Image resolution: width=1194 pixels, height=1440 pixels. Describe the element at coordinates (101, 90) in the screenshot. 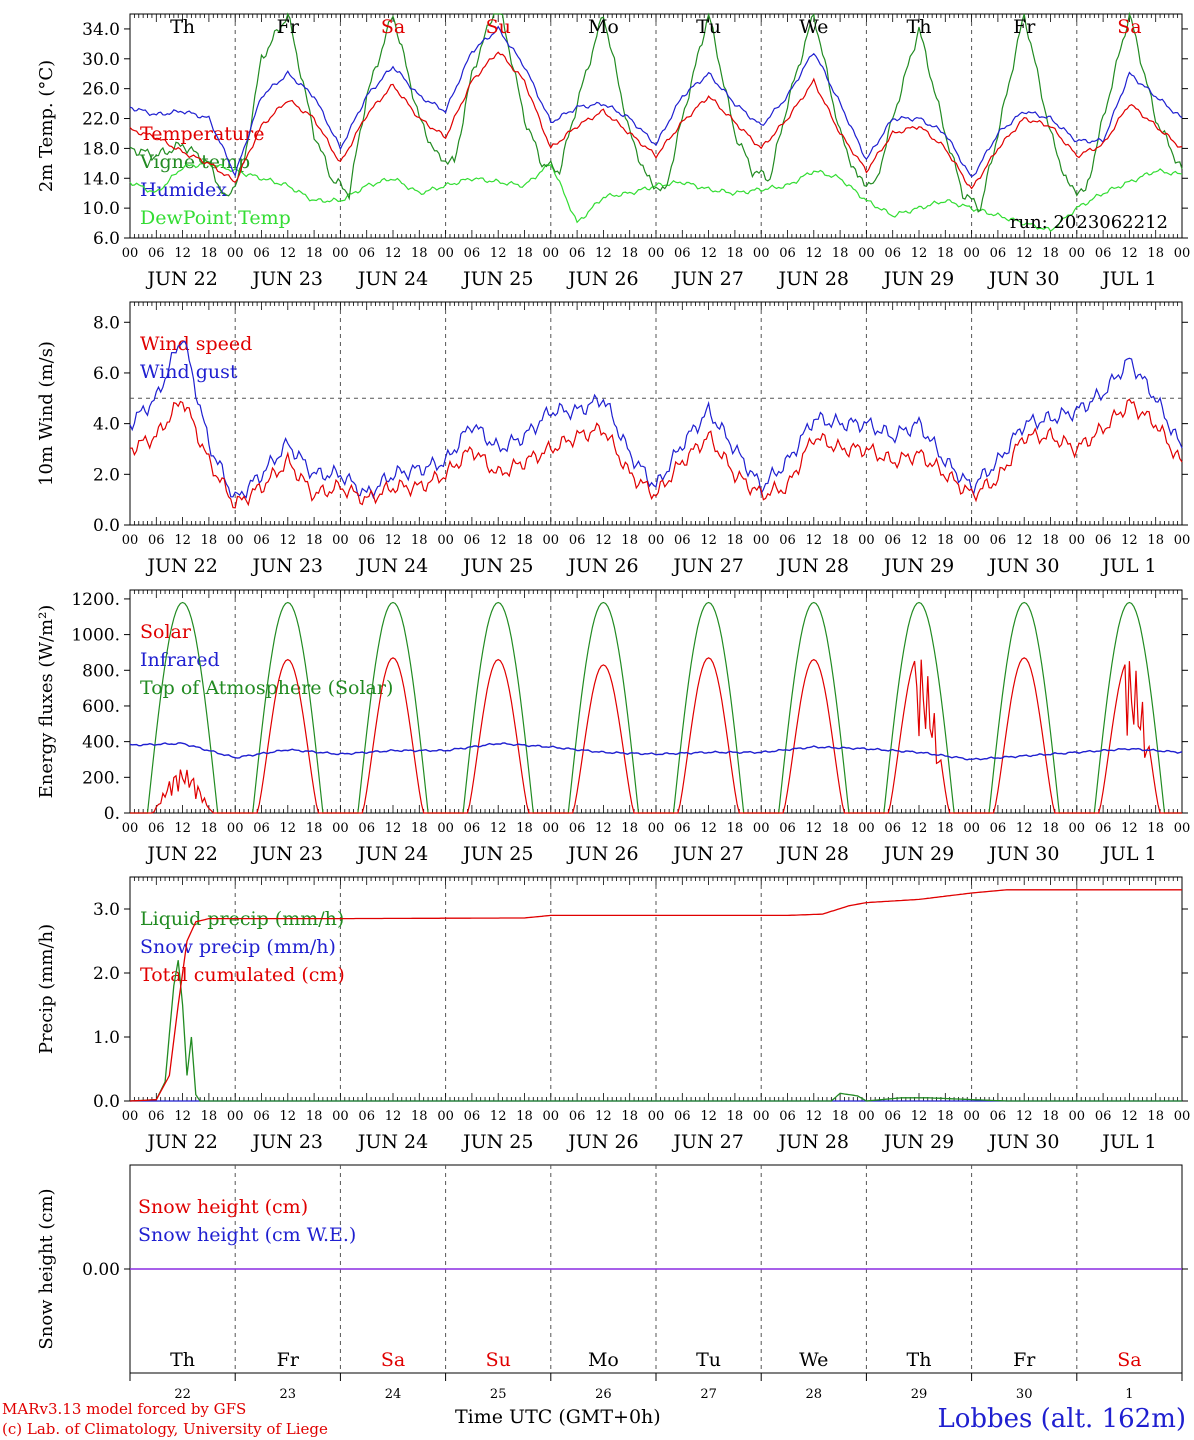

I see `y-tick-label: 26.0` at that location.